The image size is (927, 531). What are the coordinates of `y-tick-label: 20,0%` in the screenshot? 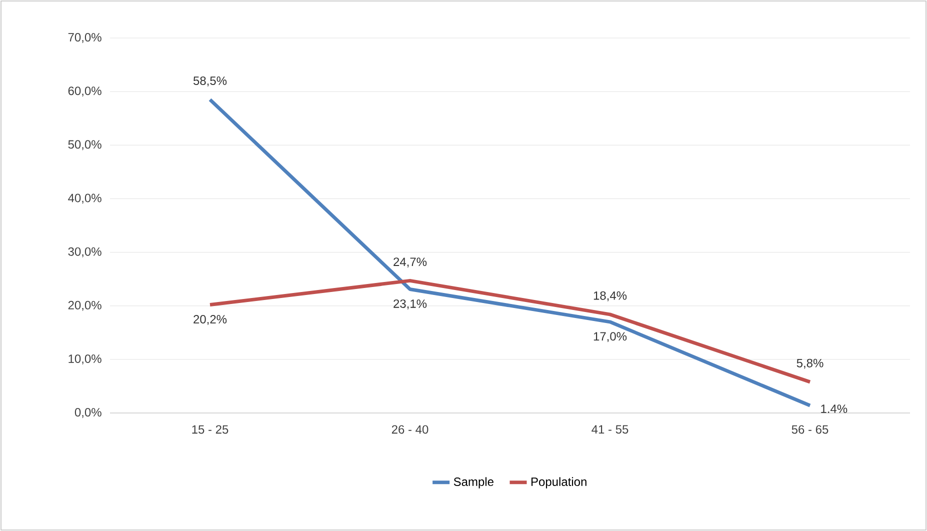 It's located at (85, 305).